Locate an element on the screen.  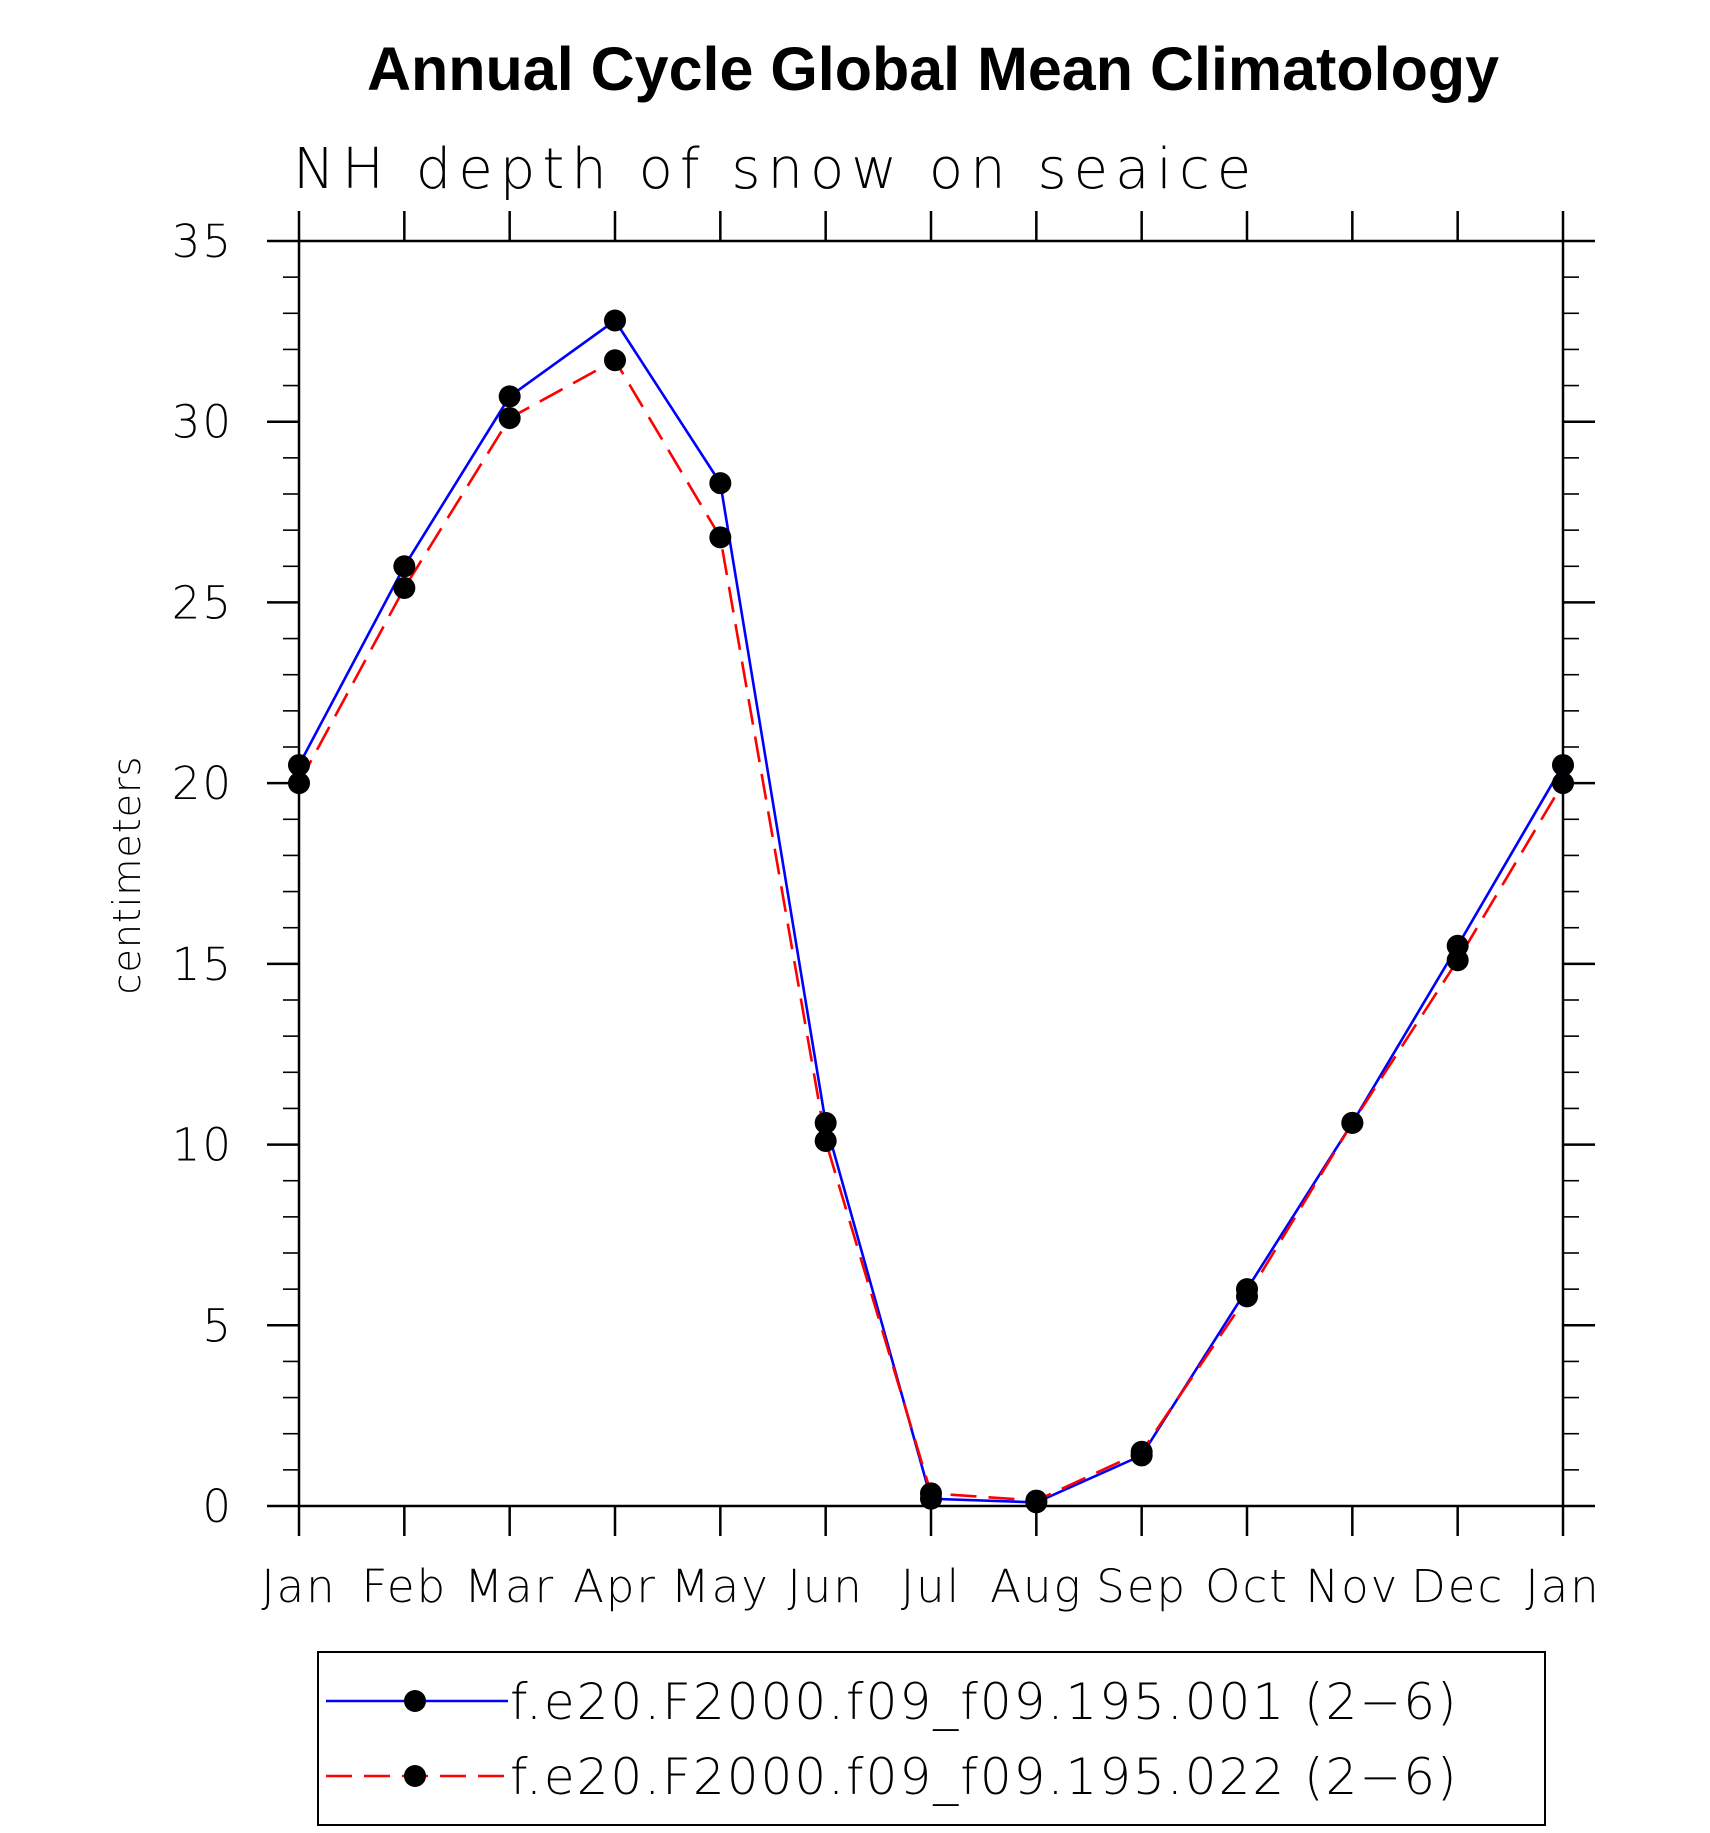
x-tick-label: Apr is located at coordinates (615, 1586).